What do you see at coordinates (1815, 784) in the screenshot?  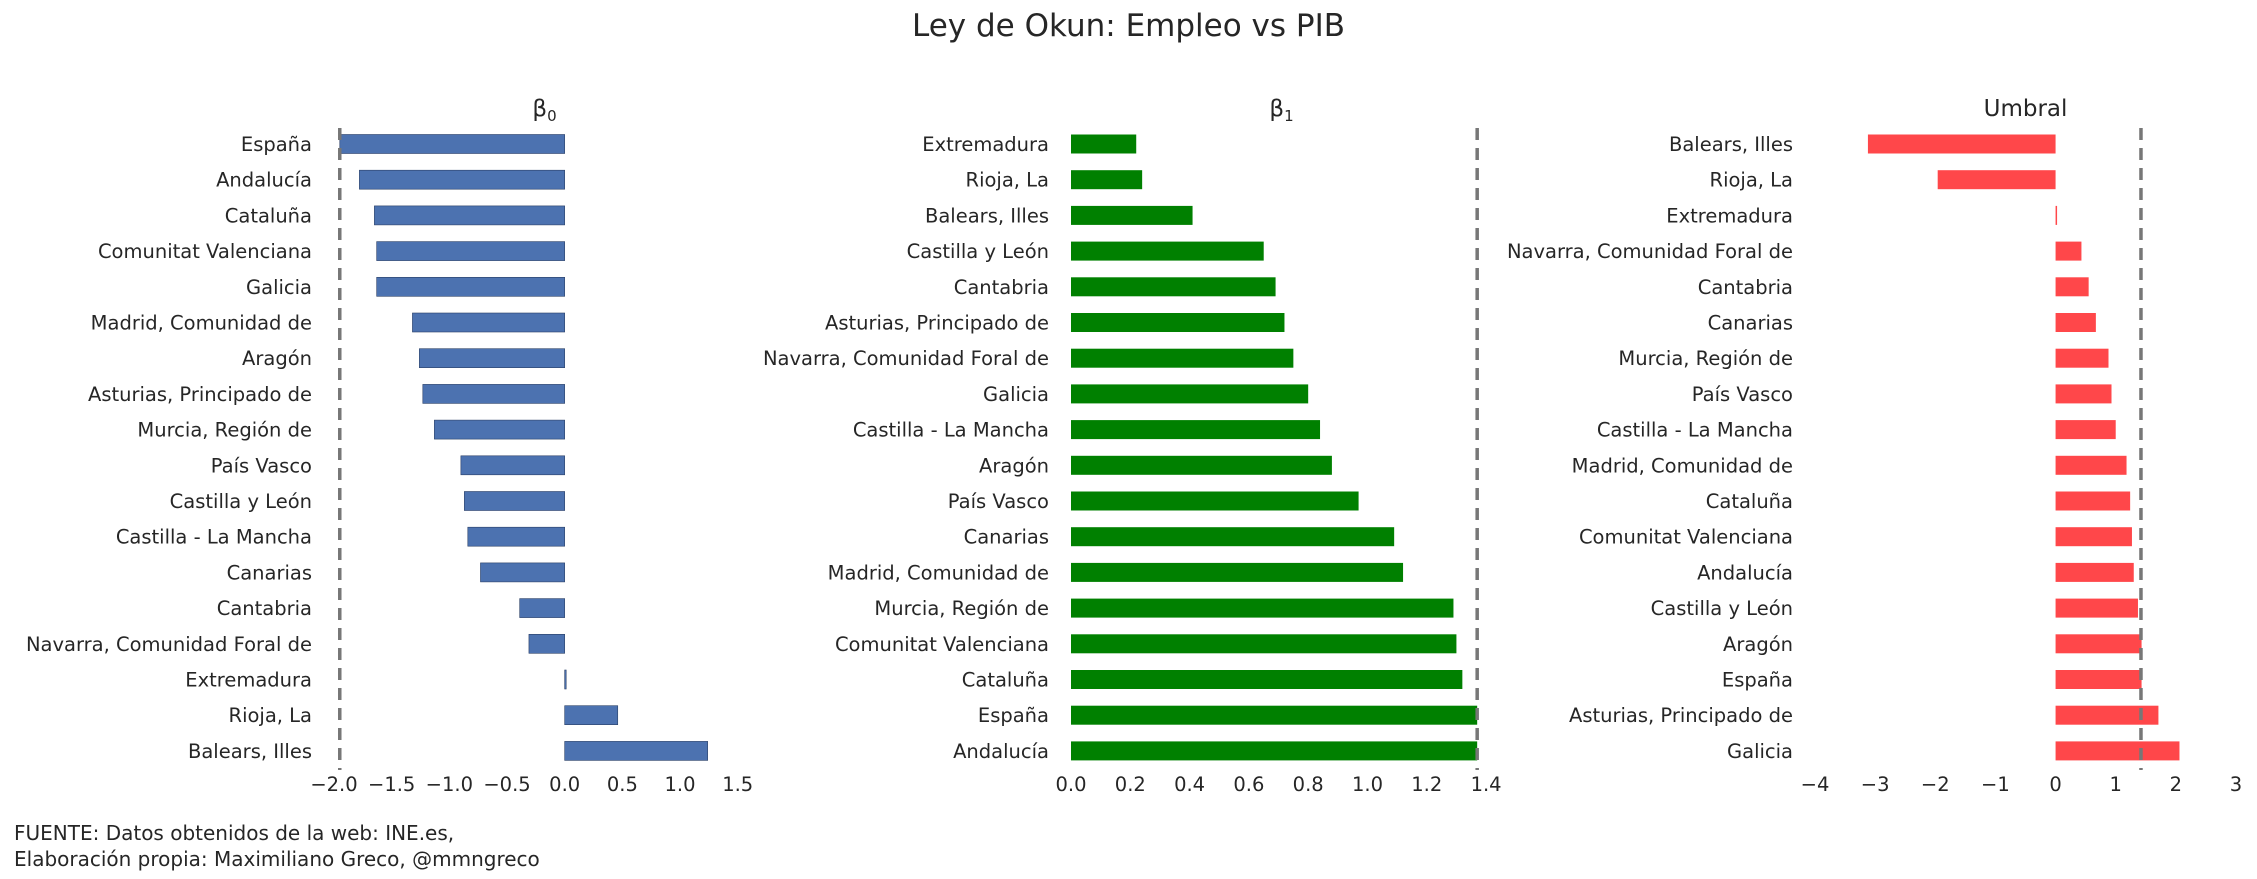 I see `x-tick-label: −4` at bounding box center [1815, 784].